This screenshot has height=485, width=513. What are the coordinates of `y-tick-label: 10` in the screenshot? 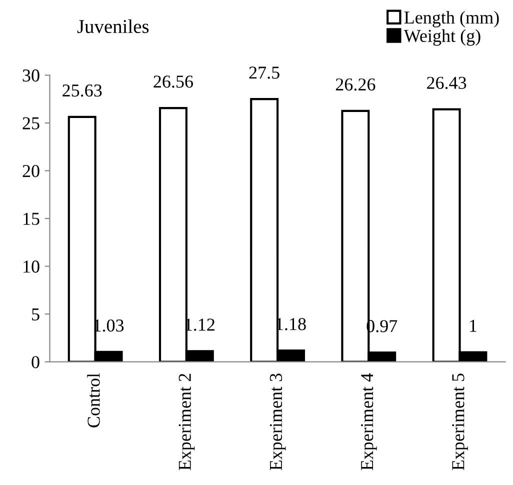 It's located at (32, 266).